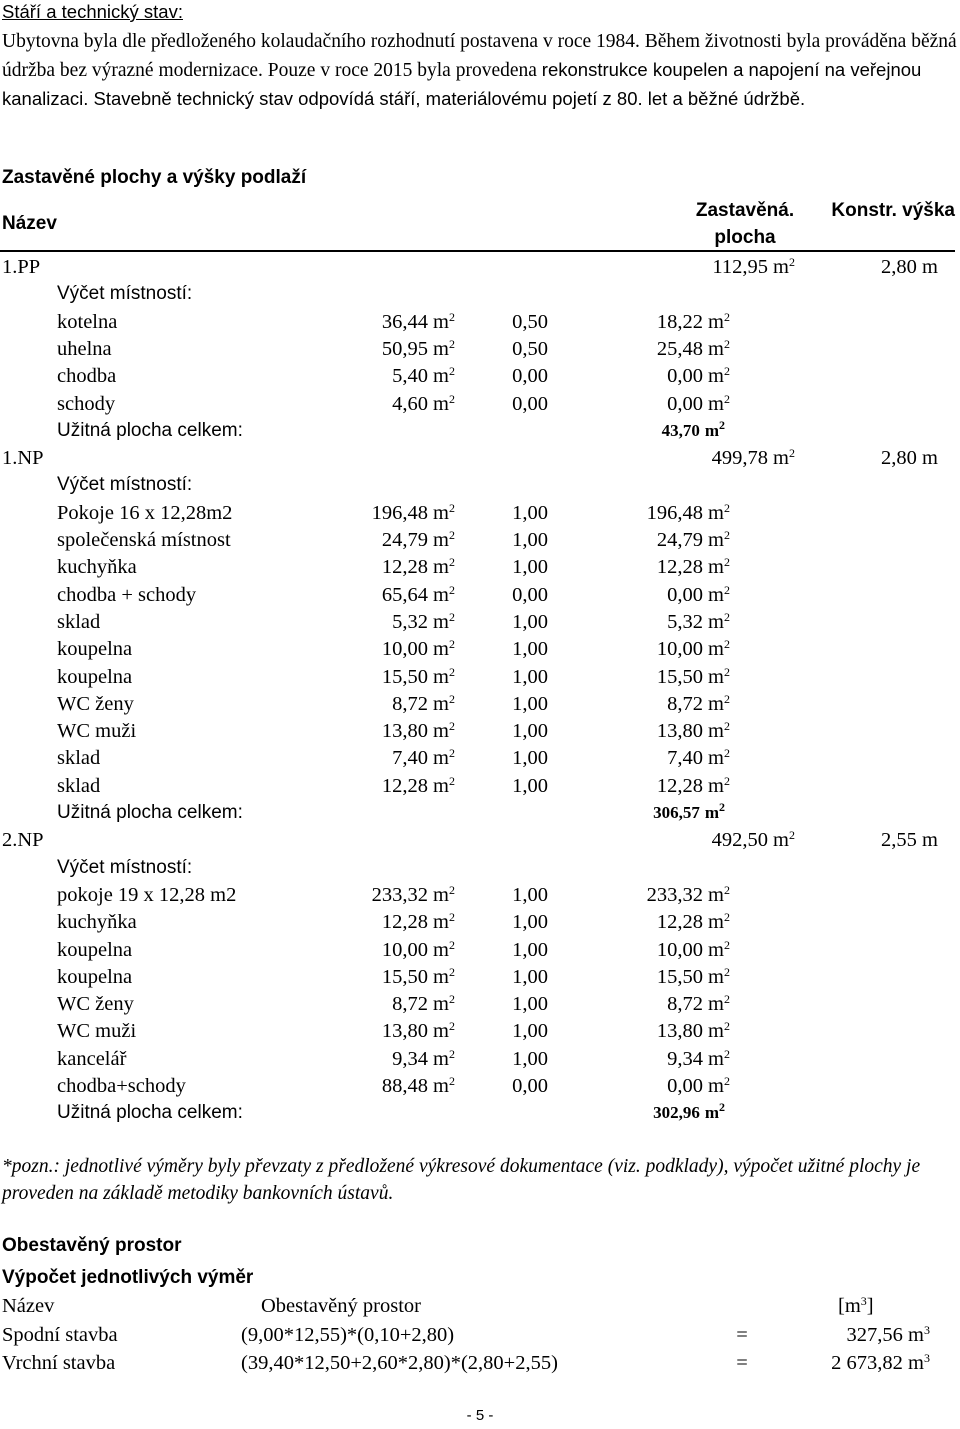  What do you see at coordinates (418, 322) in the screenshot?
I see `room-area: 36,44 m2` at bounding box center [418, 322].